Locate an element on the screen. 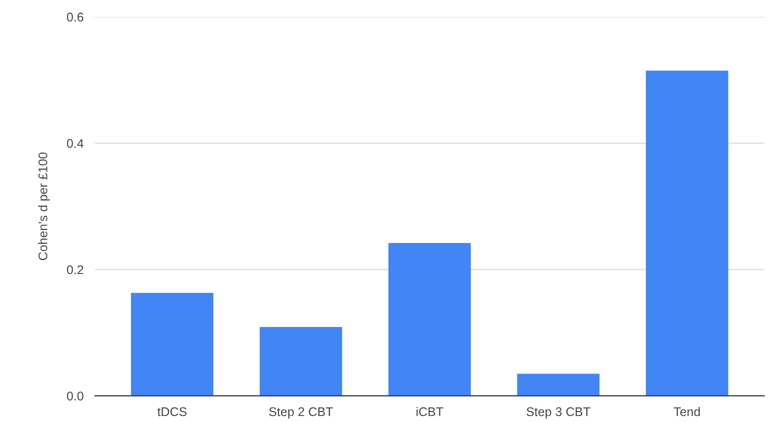  x-tick-label: Step 2 CBT is located at coordinates (301, 413).